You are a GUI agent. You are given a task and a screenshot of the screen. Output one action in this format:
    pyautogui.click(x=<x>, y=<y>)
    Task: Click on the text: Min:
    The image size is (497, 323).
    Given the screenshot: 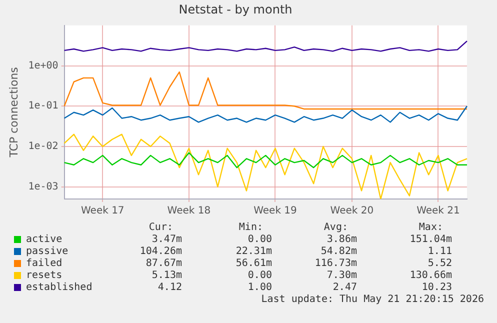 What is the action you would take?
    pyautogui.click(x=250, y=228)
    